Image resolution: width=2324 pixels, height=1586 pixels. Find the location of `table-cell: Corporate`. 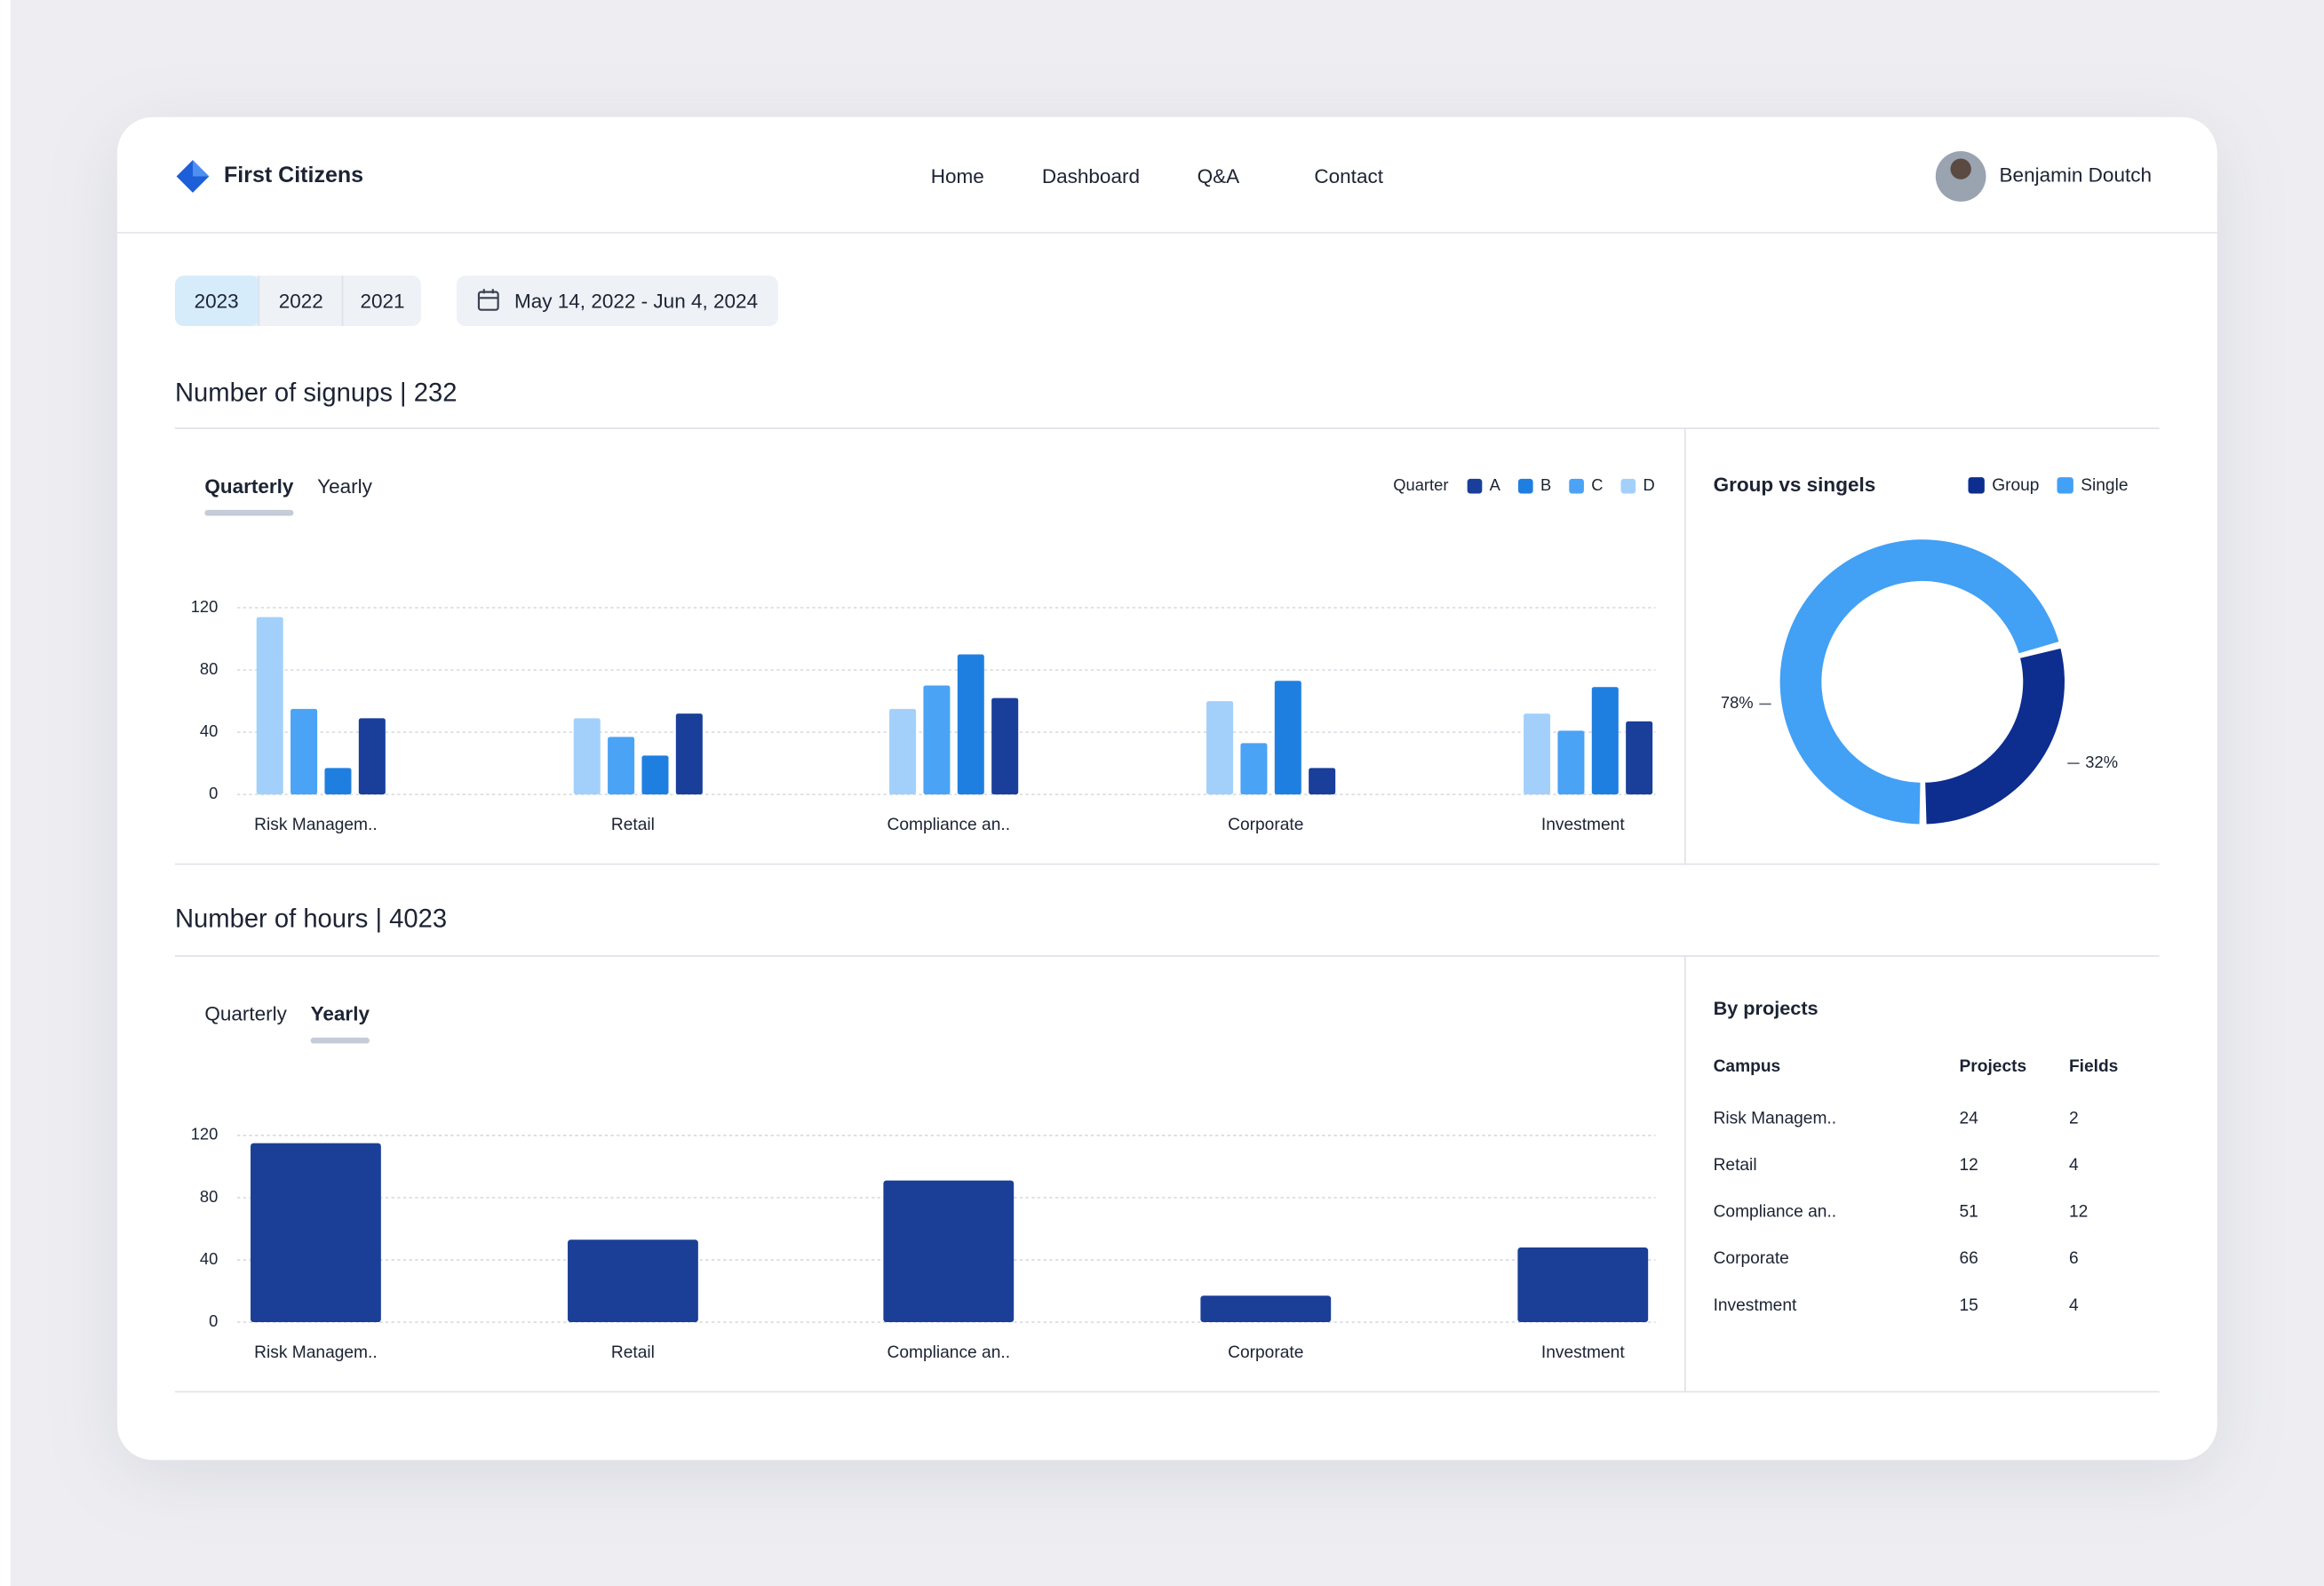

table-cell: Corporate is located at coordinates (1751, 1258).